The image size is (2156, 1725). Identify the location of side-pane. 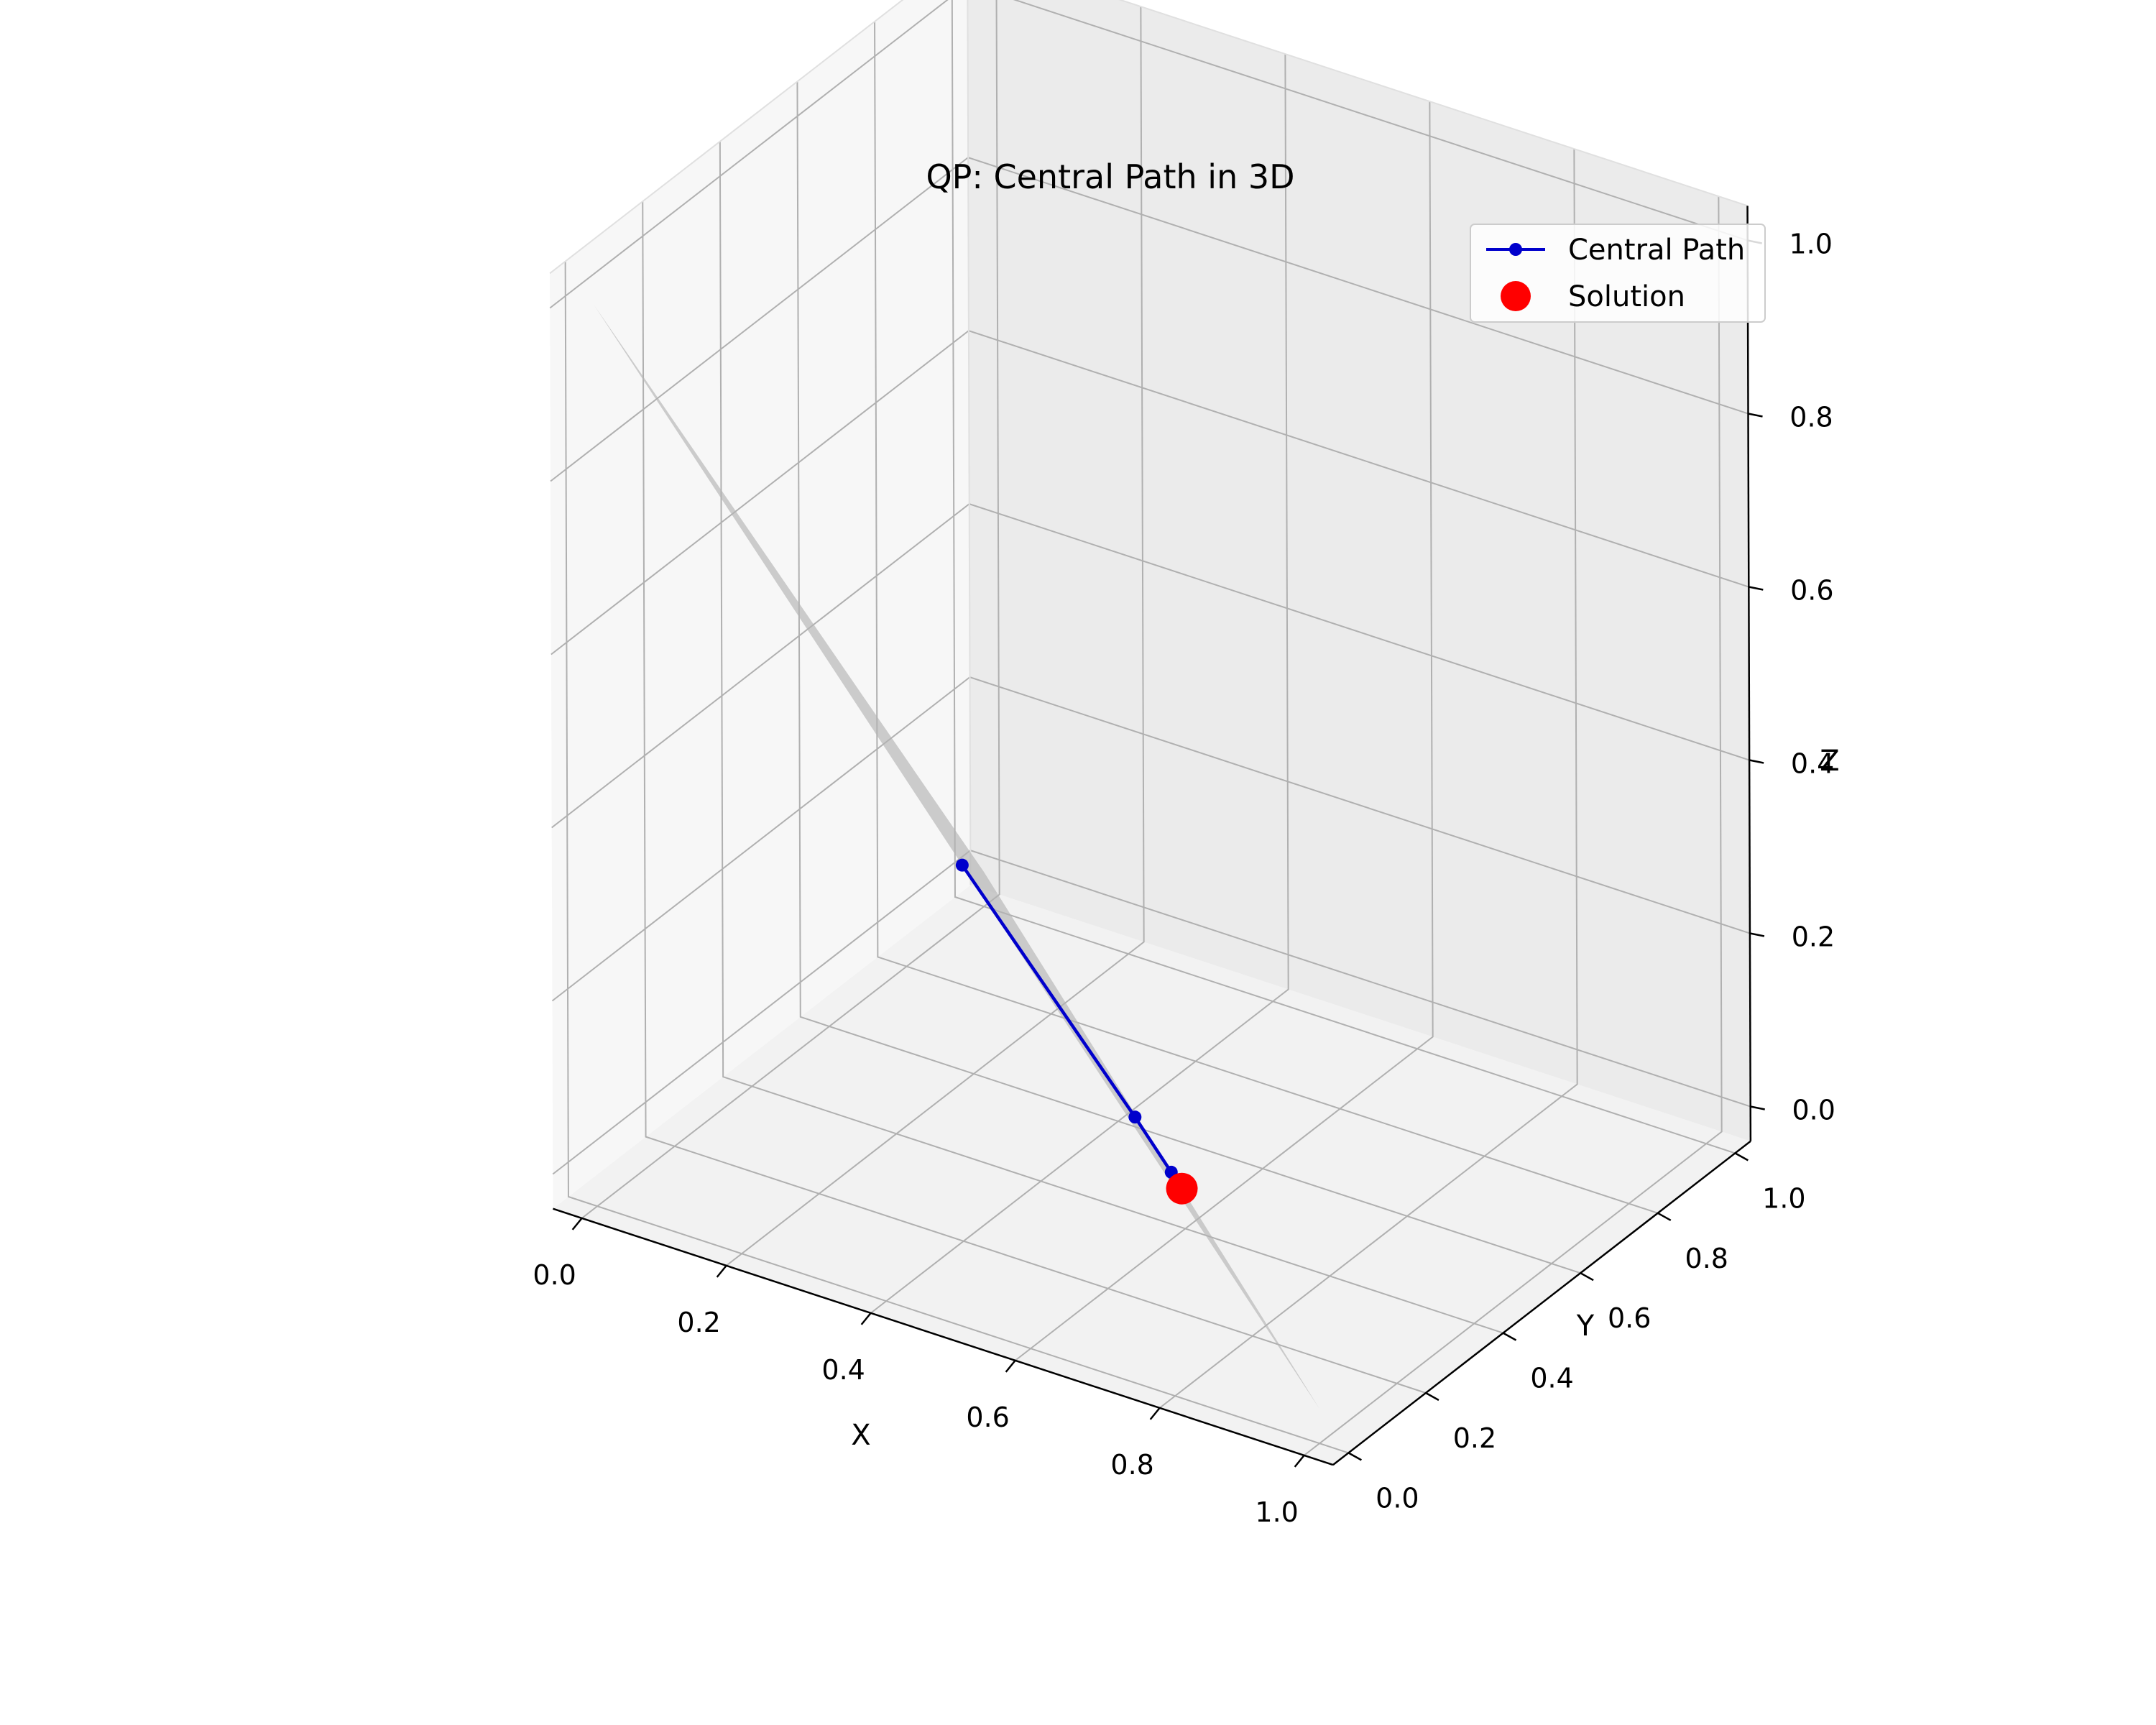
(761, 604).